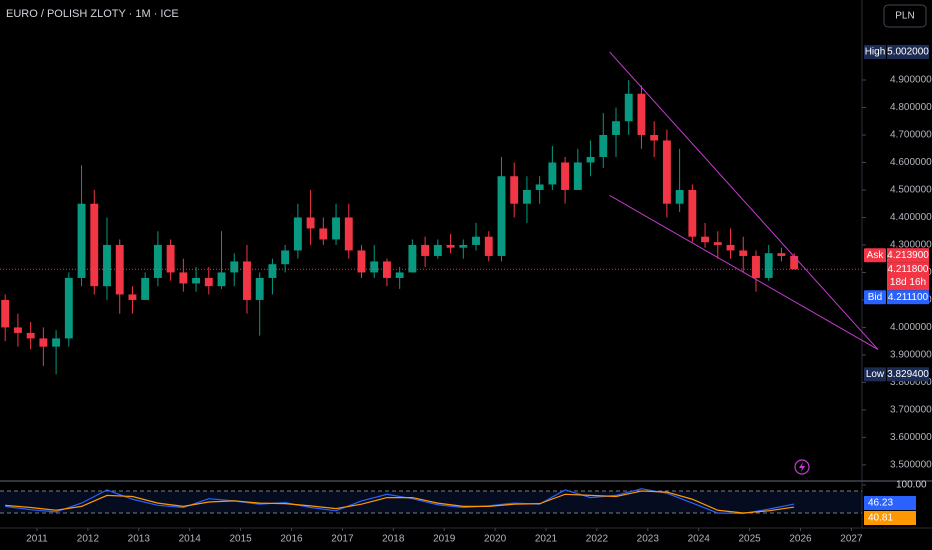 This screenshot has height=550, width=932. I want to click on last-price-label: 4.211800, so click(908, 269).